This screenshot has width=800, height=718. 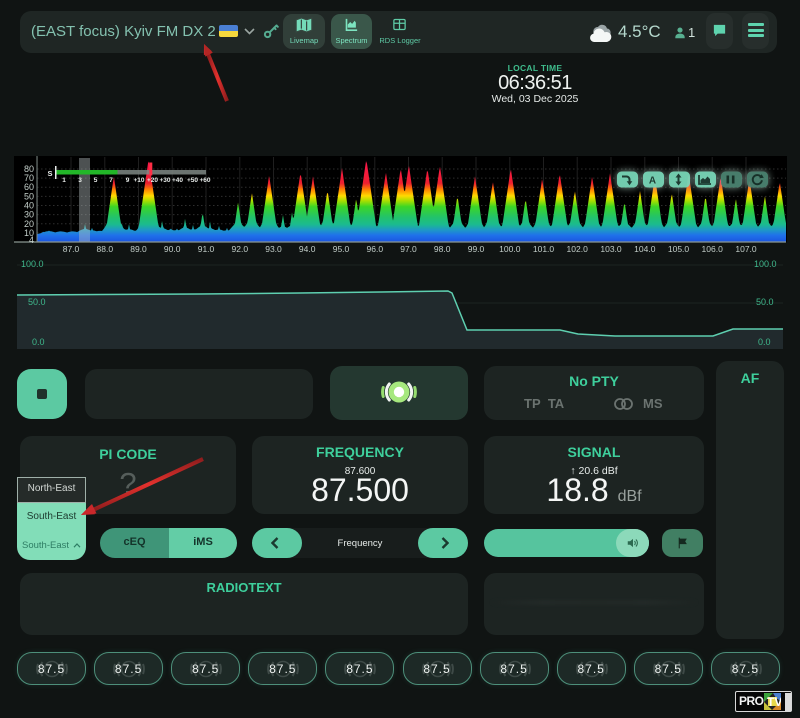 What do you see at coordinates (341, 249) in the screenshot?
I see `svg-text: 95.0` at bounding box center [341, 249].